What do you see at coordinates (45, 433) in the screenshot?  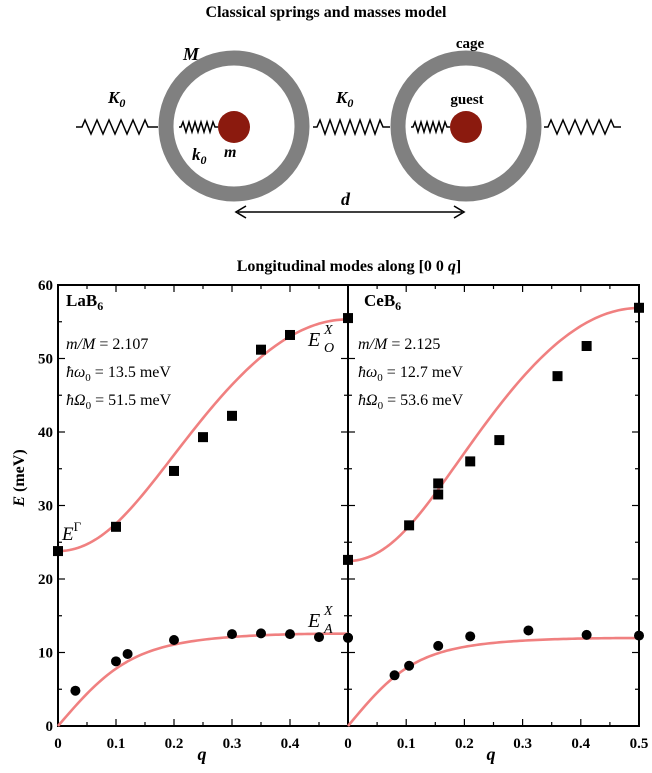 I see `y-tick-label: 40` at bounding box center [45, 433].